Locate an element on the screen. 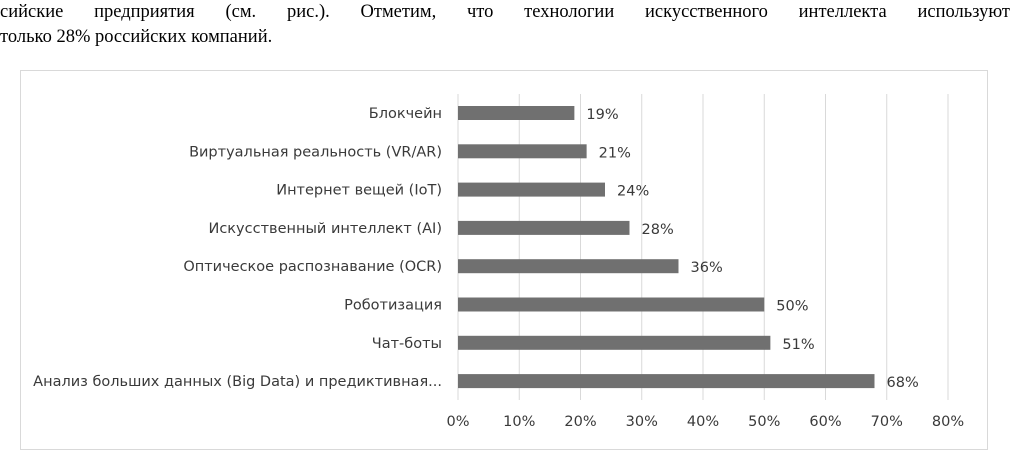 This screenshot has height=450, width=1010. x-tick-label: 70% is located at coordinates (887, 422).